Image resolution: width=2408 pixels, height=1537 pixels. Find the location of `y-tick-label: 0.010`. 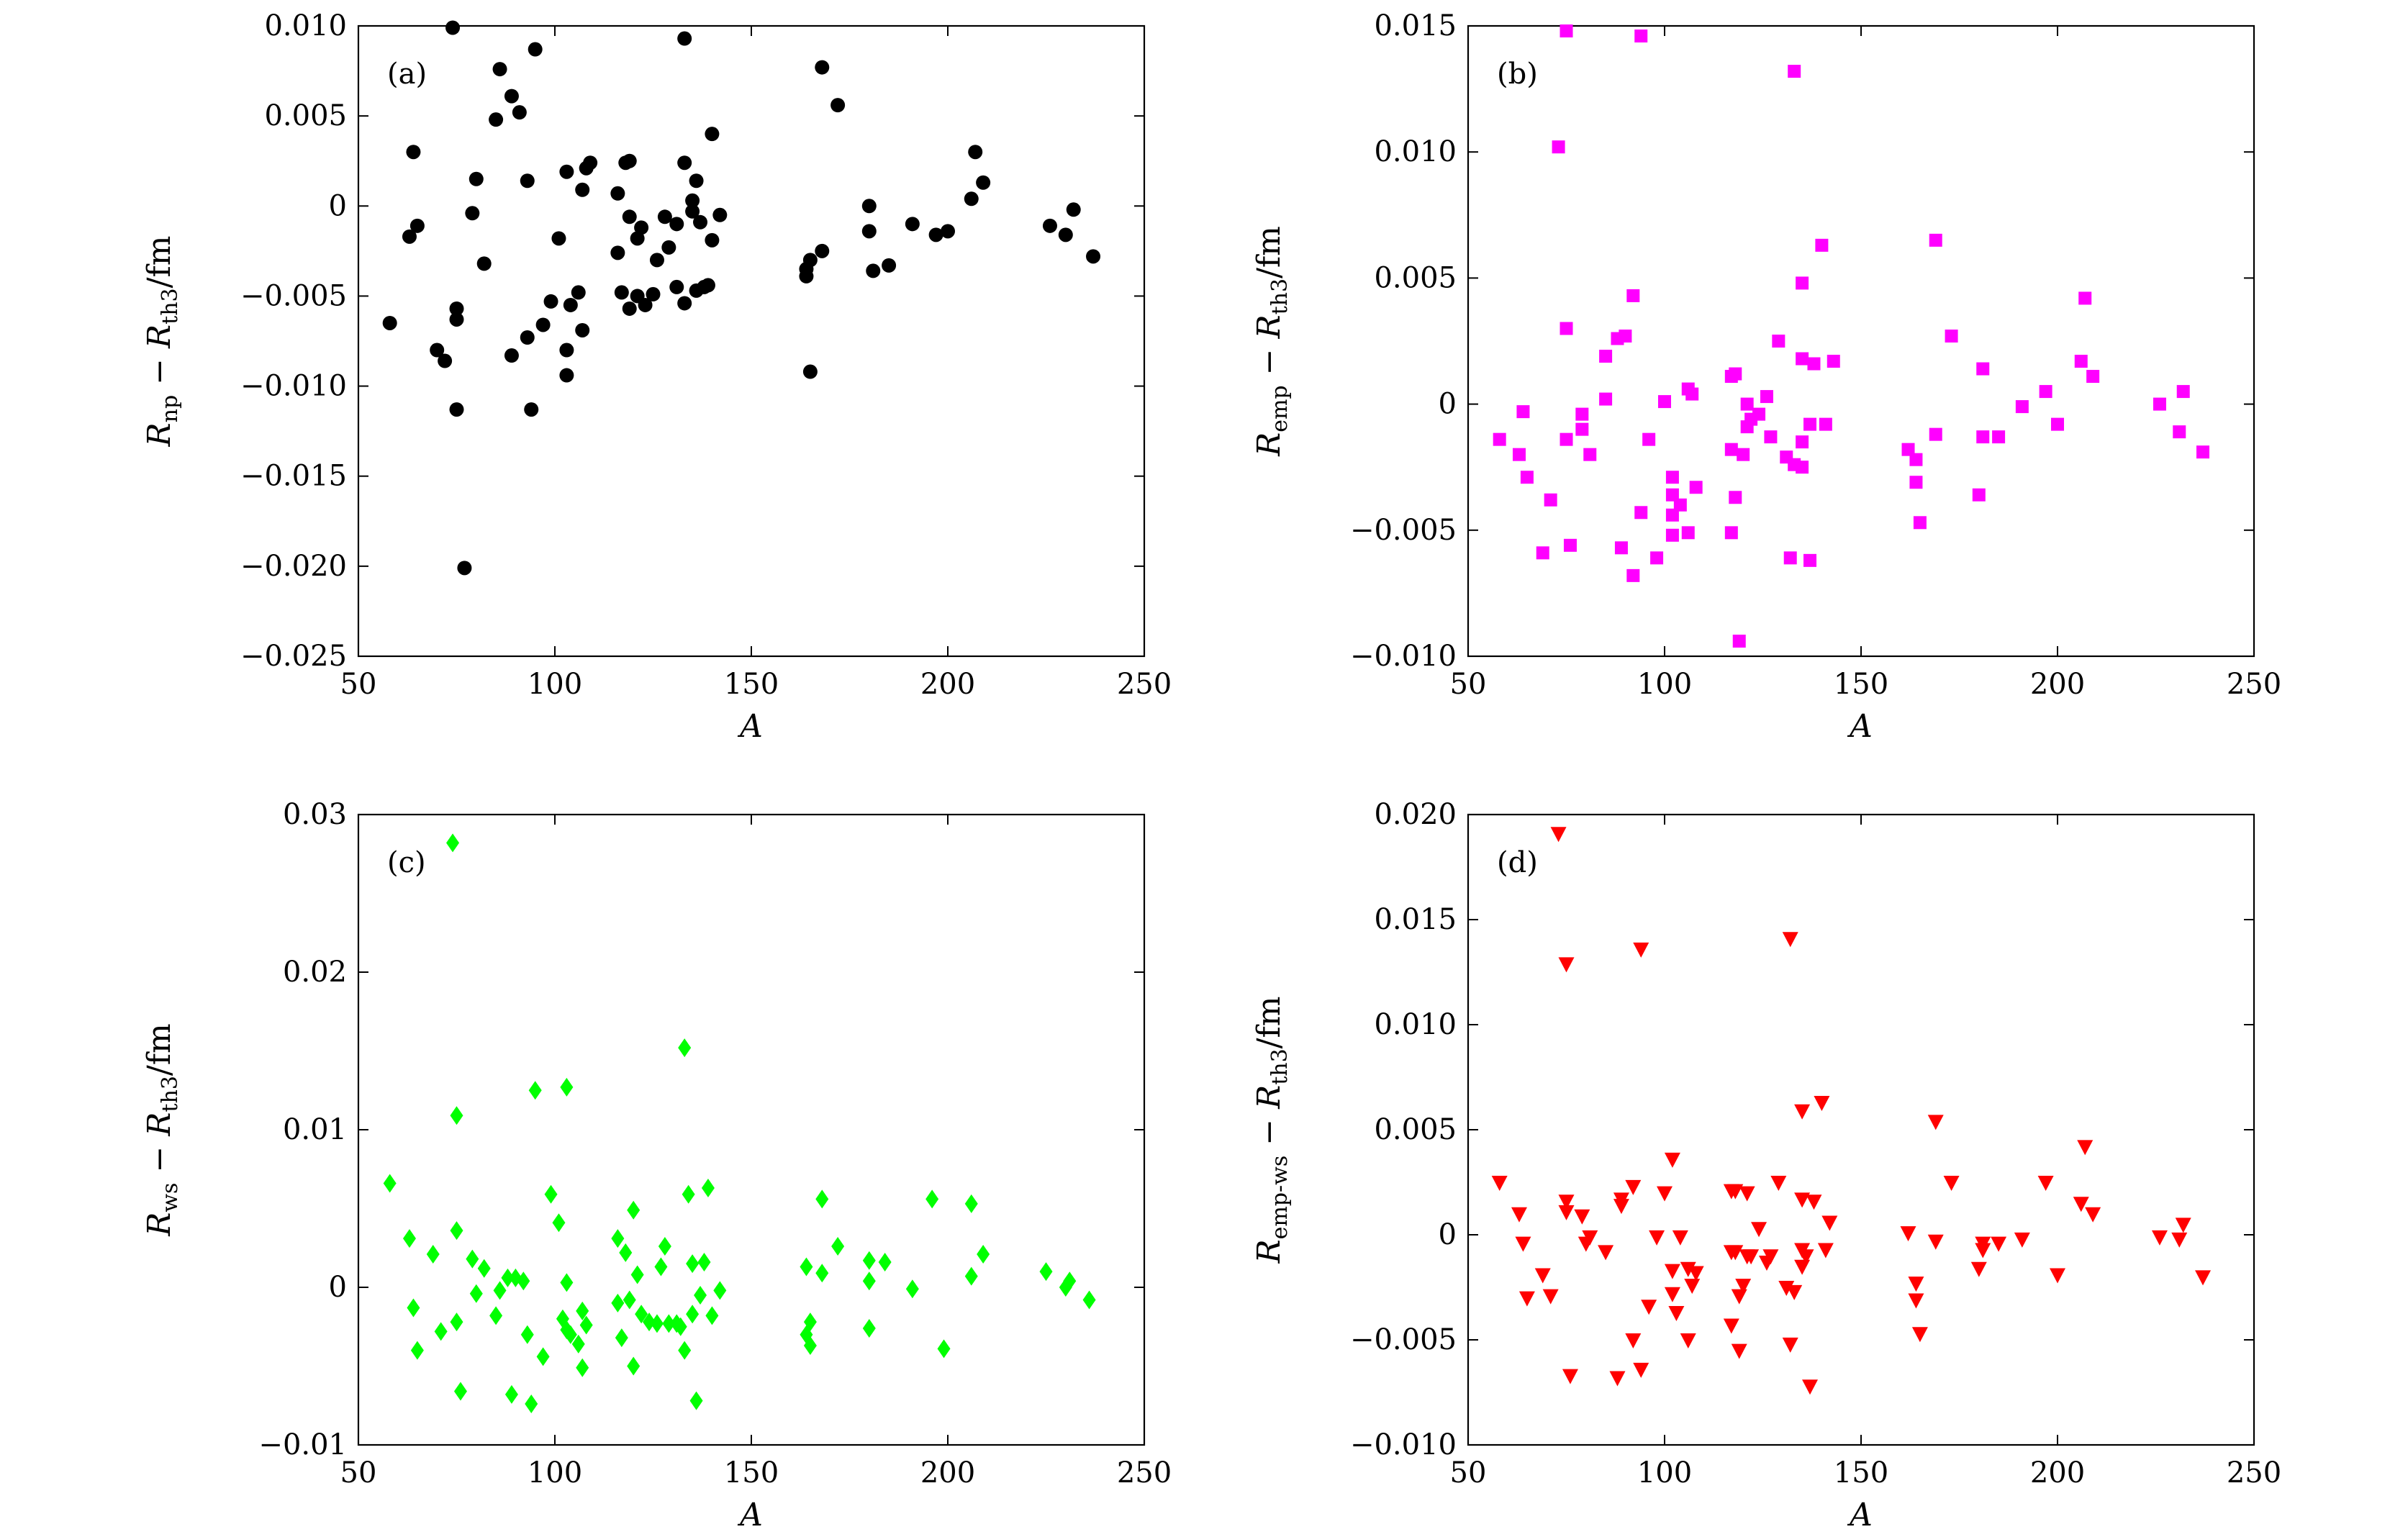

y-tick-label: 0.010 is located at coordinates (1415, 151).